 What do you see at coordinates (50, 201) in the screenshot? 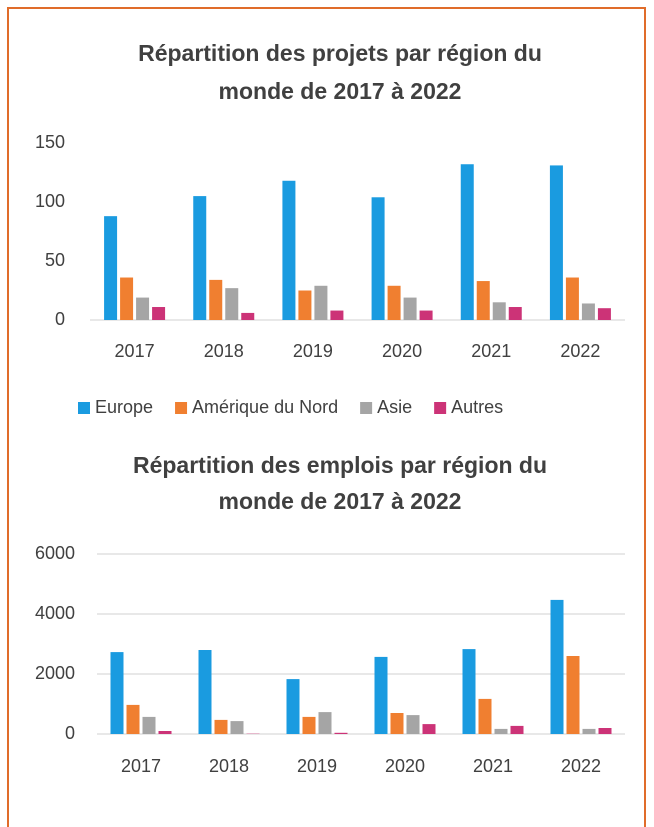
I see `y-tick-label: 100` at bounding box center [50, 201].